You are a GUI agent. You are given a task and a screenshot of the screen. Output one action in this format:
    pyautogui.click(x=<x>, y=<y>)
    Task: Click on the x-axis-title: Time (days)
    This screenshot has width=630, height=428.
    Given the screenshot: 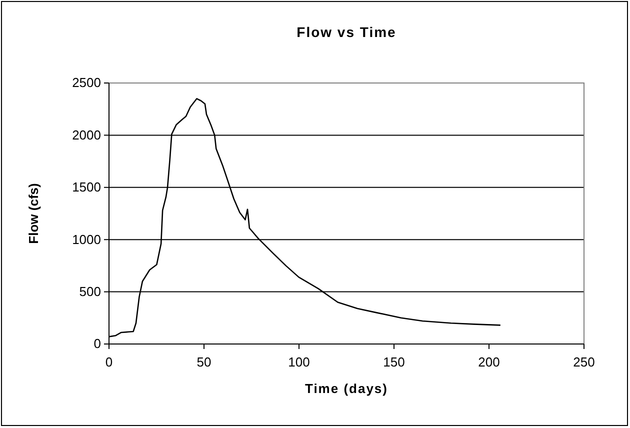 What is the action you would take?
    pyautogui.click(x=346, y=388)
    